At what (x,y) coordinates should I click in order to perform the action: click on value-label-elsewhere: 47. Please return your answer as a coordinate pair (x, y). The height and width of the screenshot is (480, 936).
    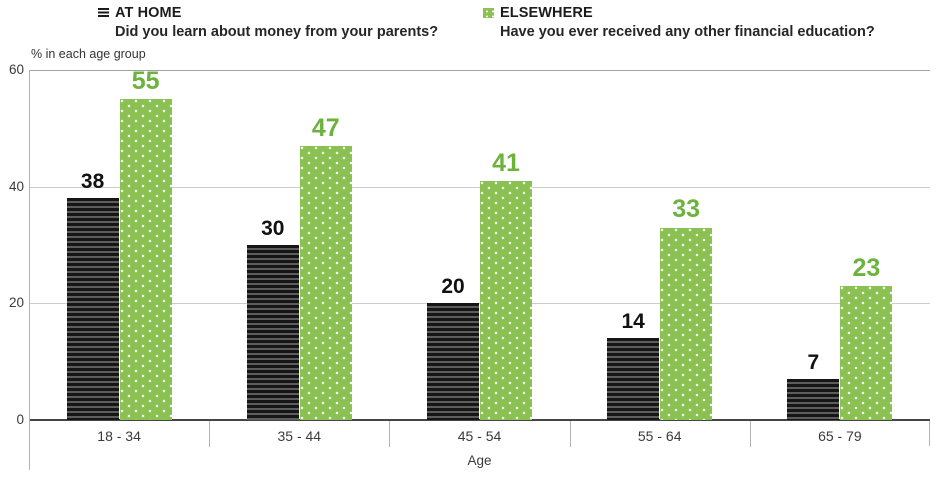
    Looking at the image, I should click on (325, 127).